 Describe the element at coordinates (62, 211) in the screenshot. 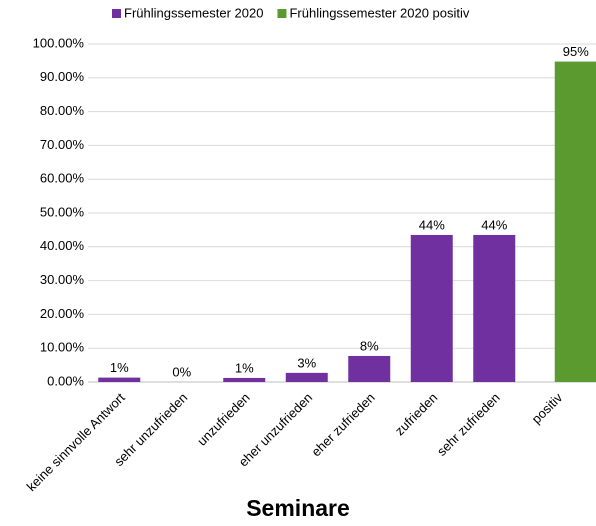

I see `y-tick-label: 50.00%` at that location.